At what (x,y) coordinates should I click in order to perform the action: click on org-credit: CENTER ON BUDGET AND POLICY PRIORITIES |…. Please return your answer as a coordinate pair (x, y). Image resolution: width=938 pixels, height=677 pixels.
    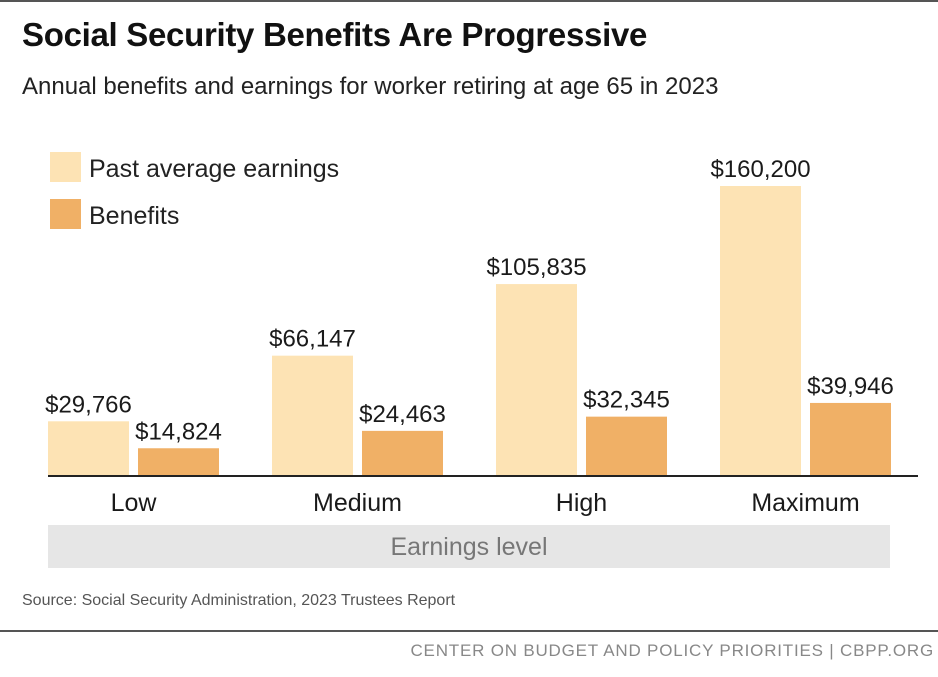
    Looking at the image, I should click on (672, 650).